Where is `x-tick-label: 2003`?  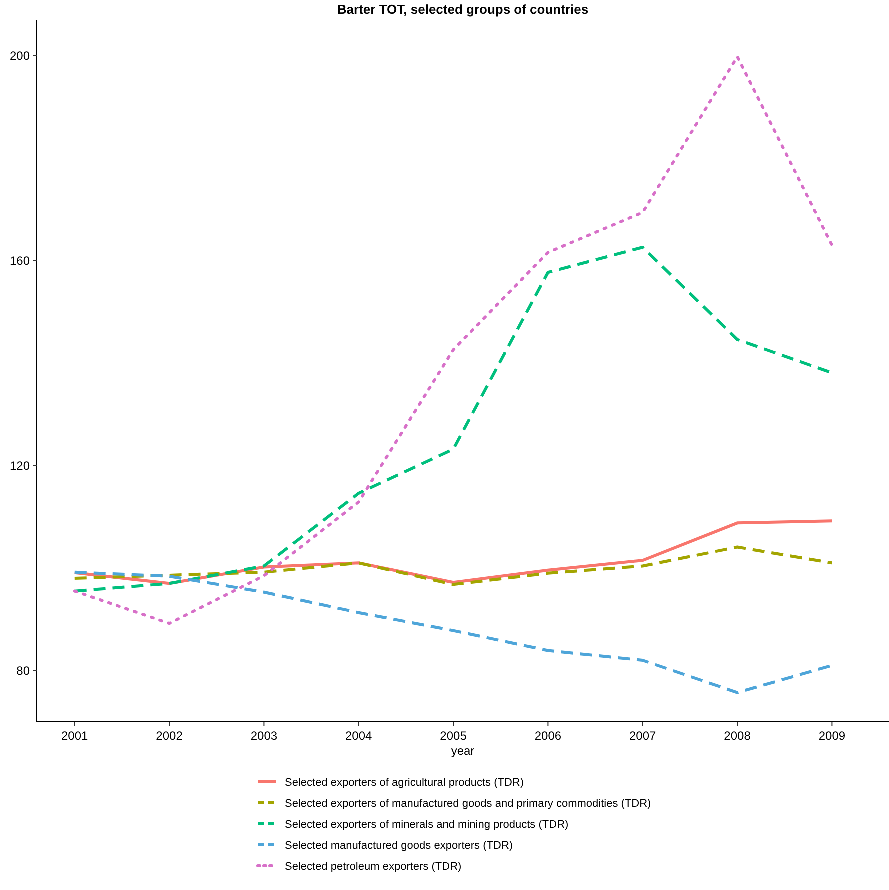
x-tick-label: 2003 is located at coordinates (264, 736).